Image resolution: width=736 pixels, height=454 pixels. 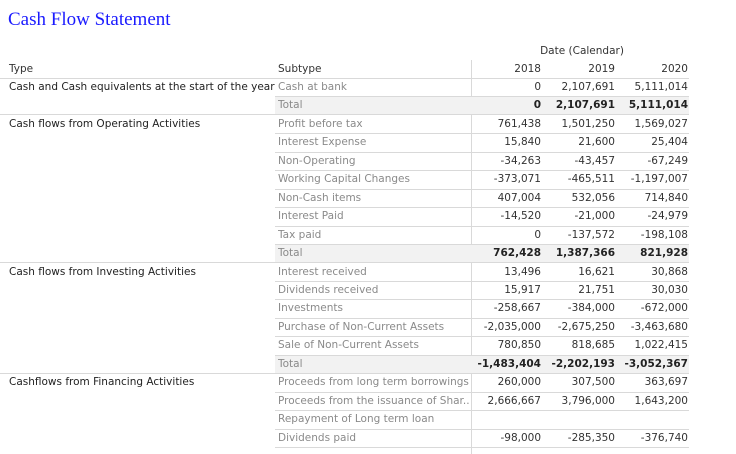 What do you see at coordinates (89, 19) in the screenshot?
I see `page-title: Cash Flow Statement` at bounding box center [89, 19].